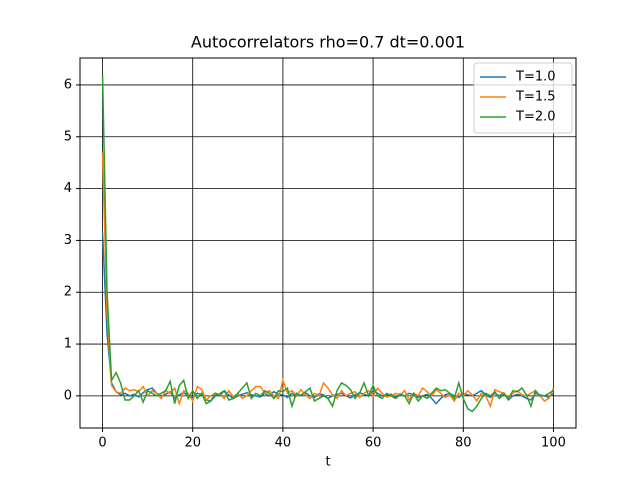  I want to click on y-tick-label: 1, so click(68, 344).